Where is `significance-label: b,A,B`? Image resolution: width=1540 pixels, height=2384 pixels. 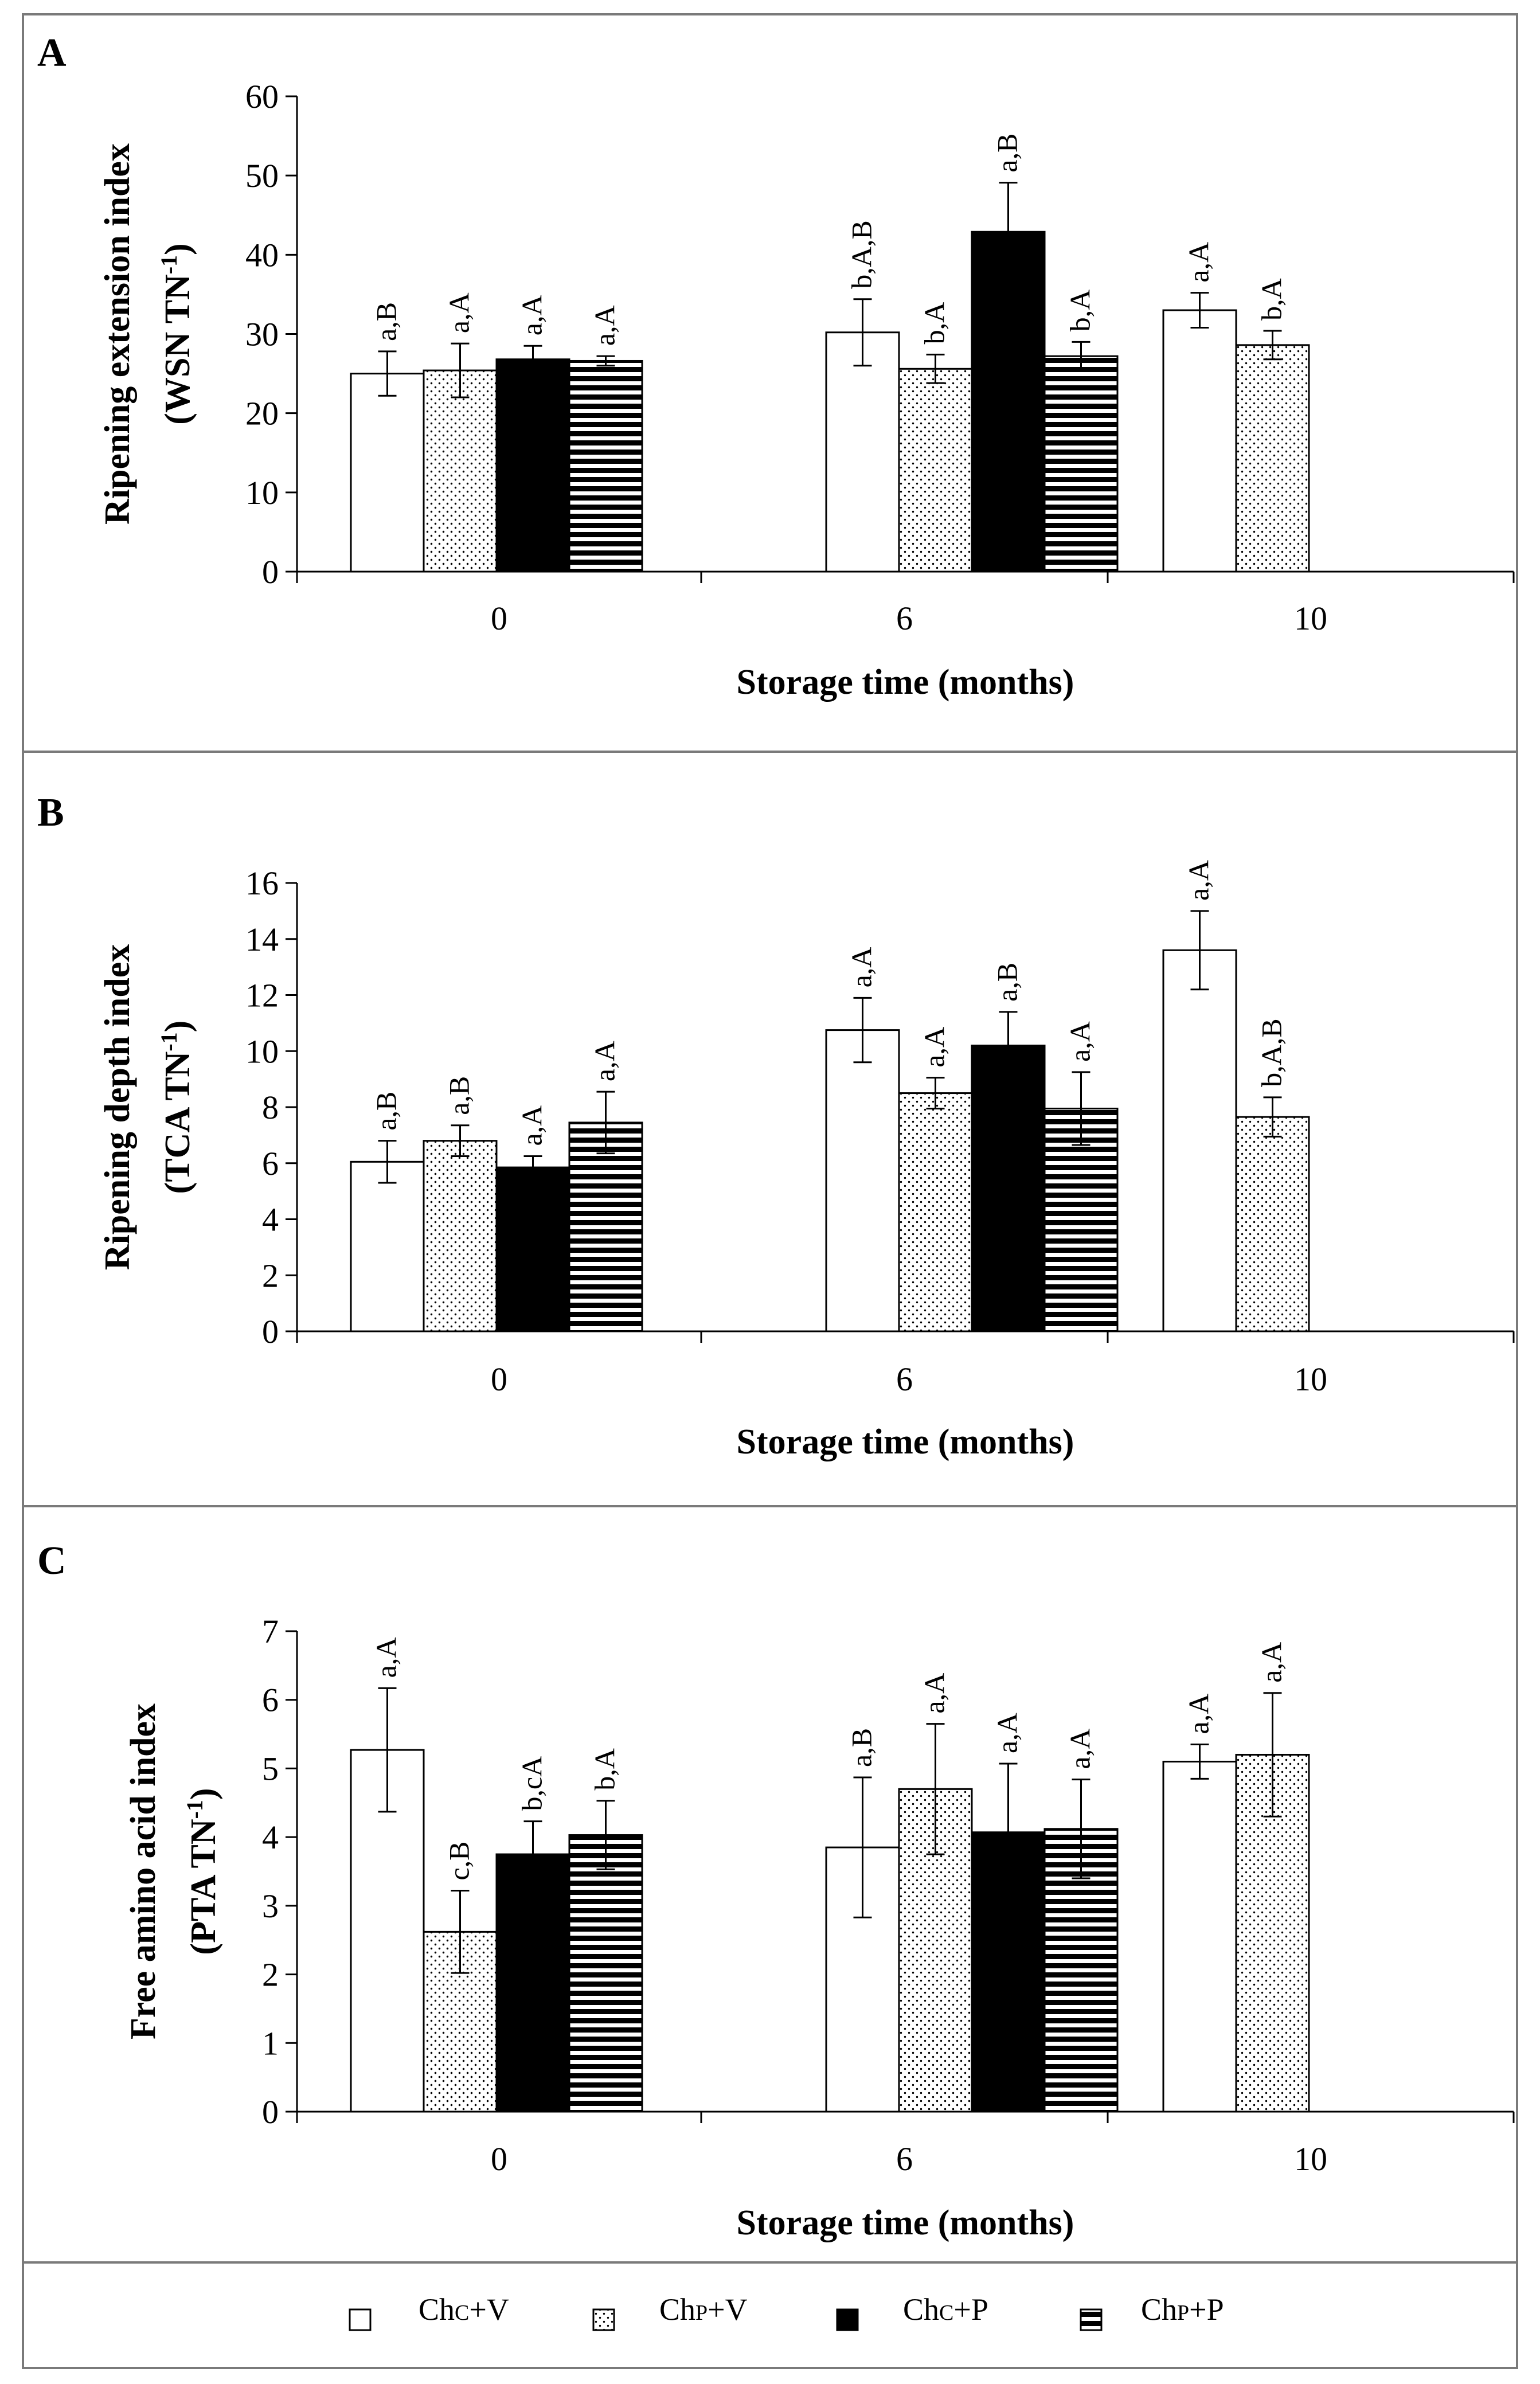
significance-label: b,A,B is located at coordinates (862, 254).